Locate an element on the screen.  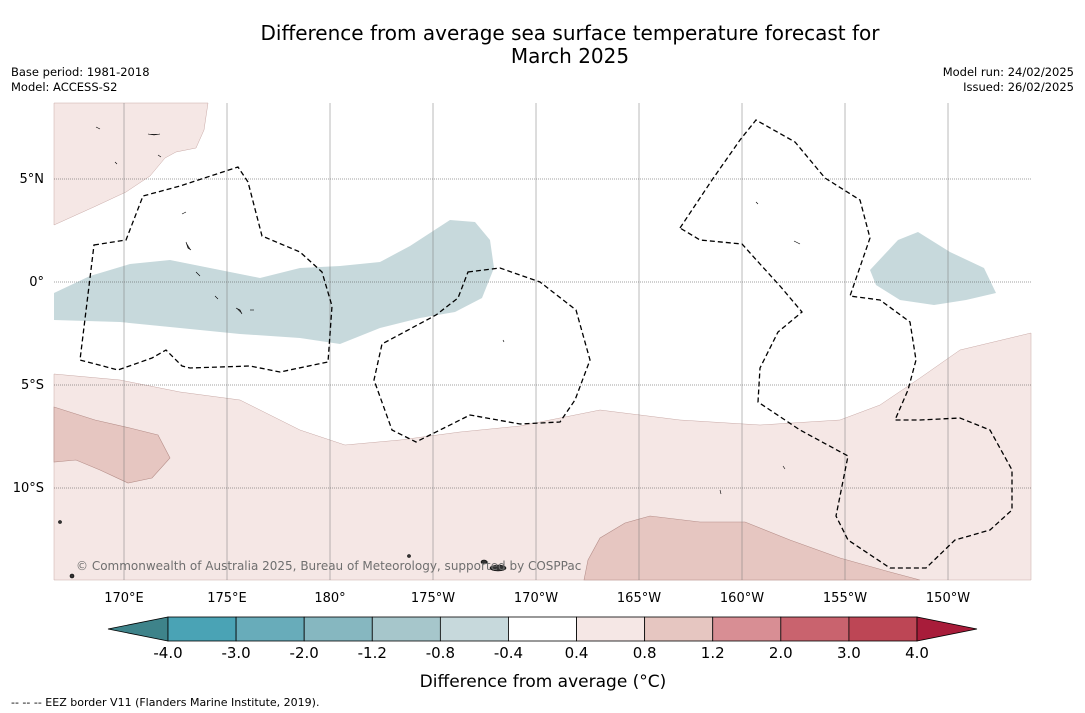
lat-labels: 5°N 0° 5°S 10°S is located at coordinates (28, 334).